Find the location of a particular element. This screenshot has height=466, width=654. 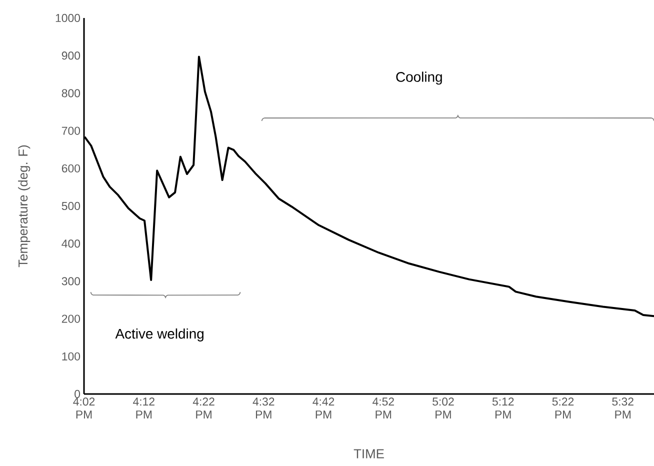

y-tick-label: 200 is located at coordinates (71, 318).